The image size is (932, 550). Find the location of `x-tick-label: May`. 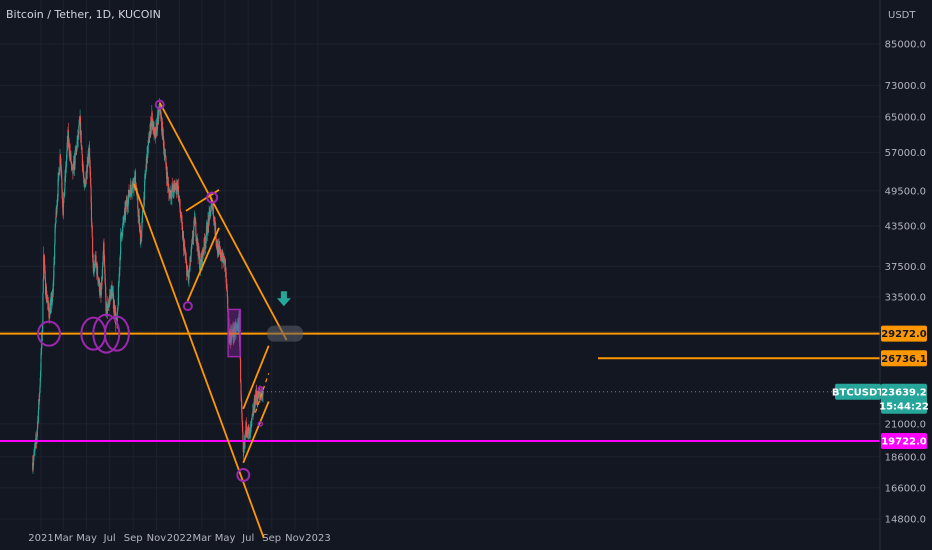

x-tick-label: May is located at coordinates (225, 538).